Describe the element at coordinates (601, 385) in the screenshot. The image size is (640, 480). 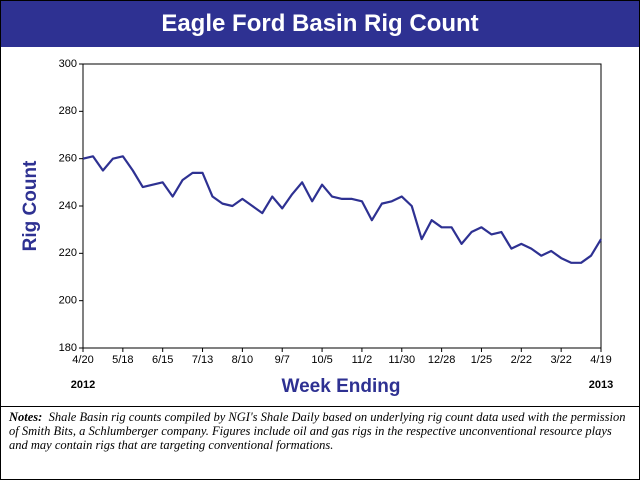
I see `year-label: 2013` at that location.